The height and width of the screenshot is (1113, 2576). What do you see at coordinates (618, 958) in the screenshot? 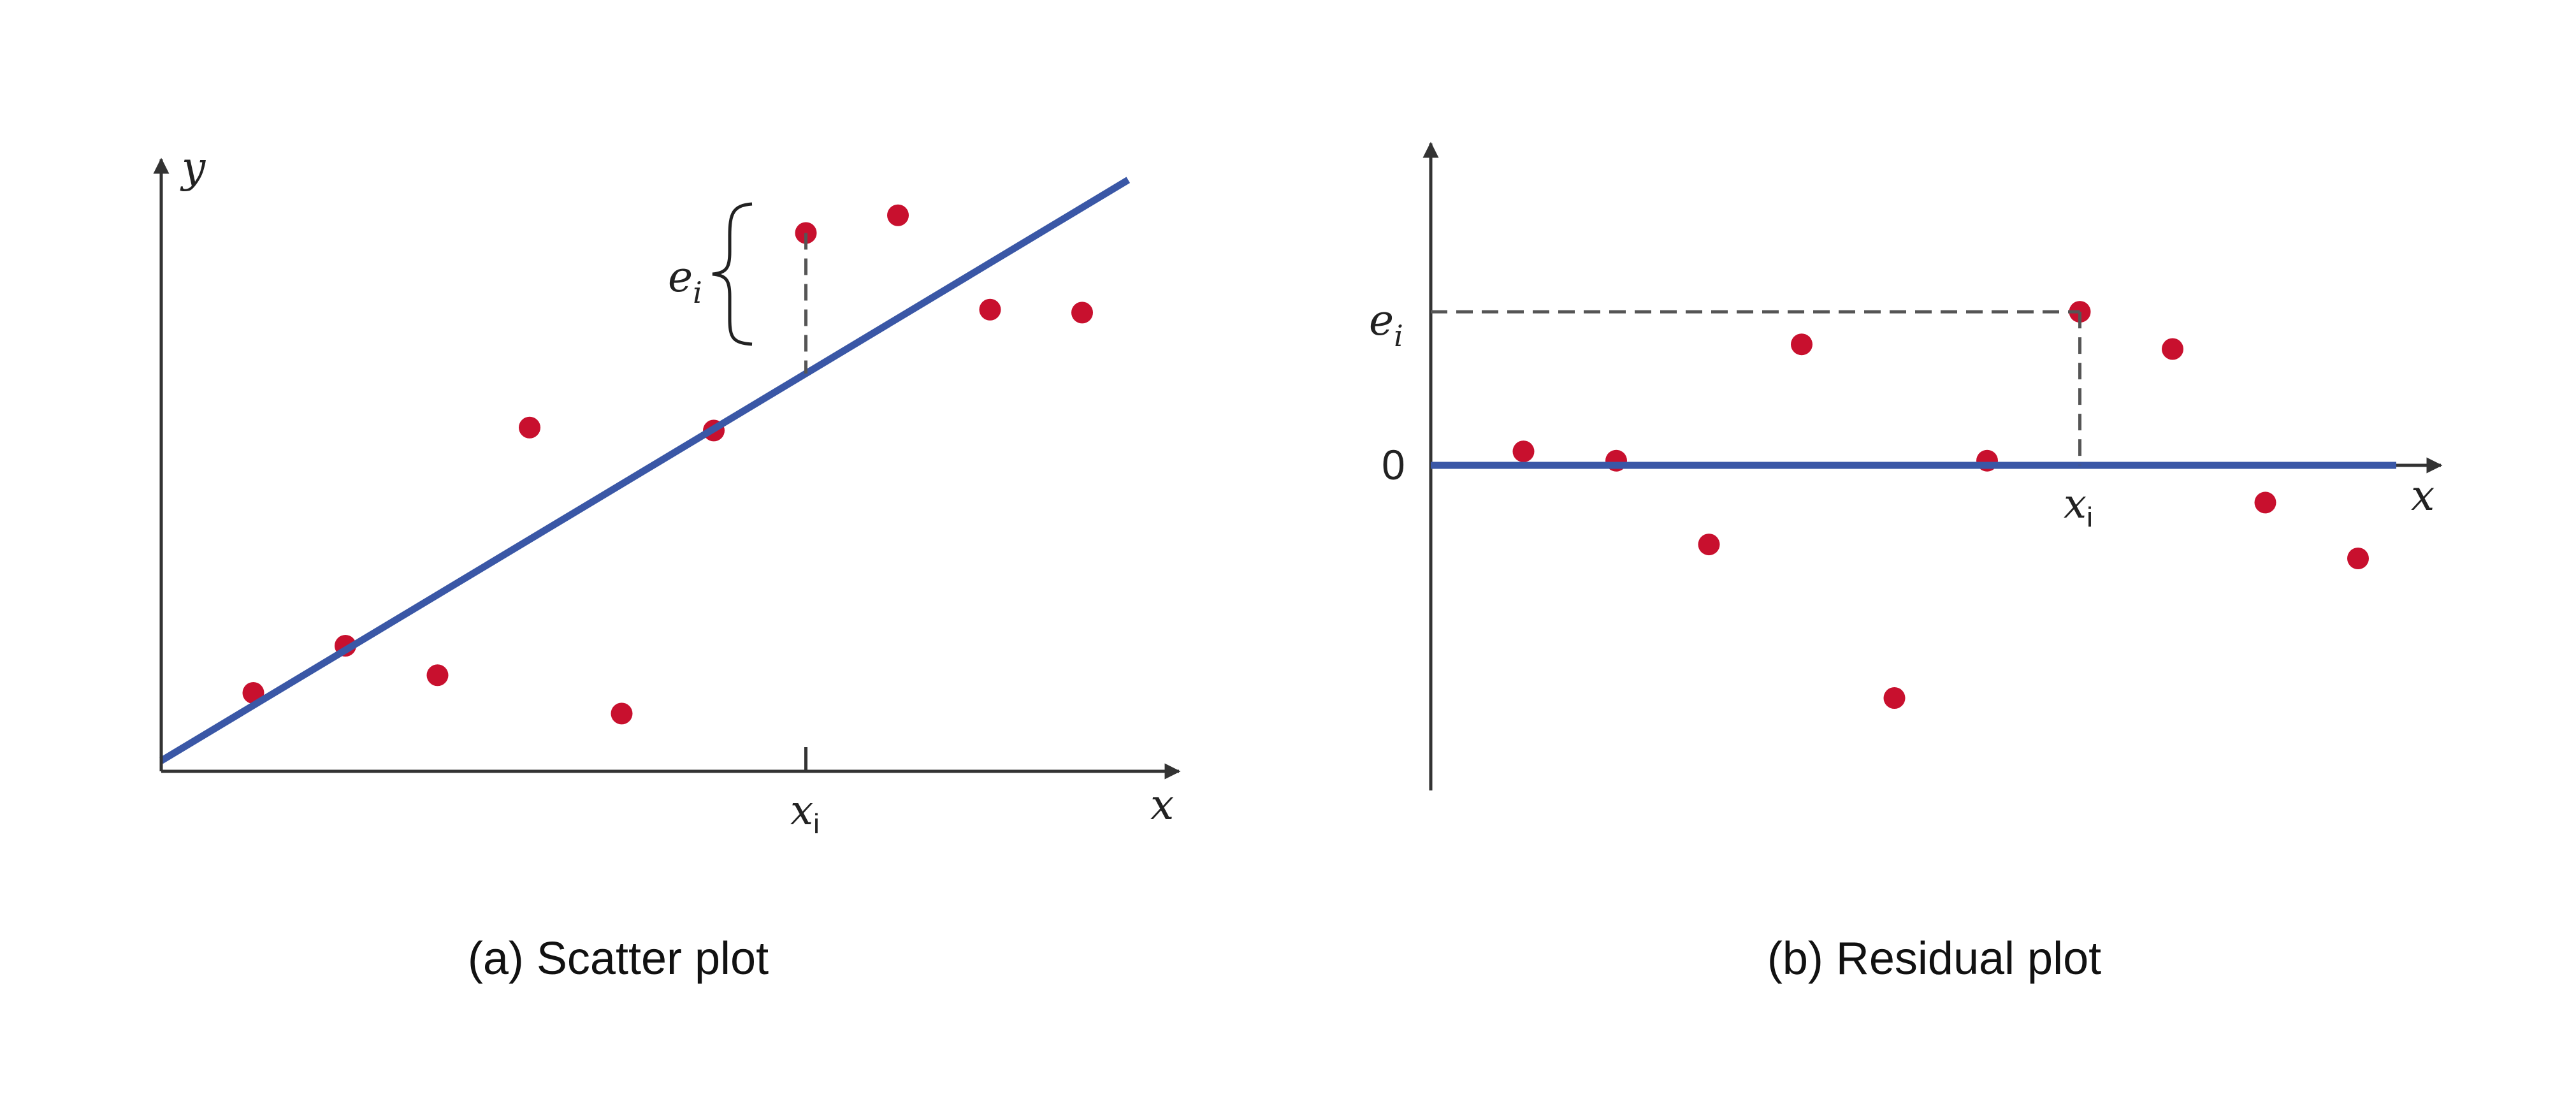
I see `caption-scatter: (a) Scatter plot` at bounding box center [618, 958].